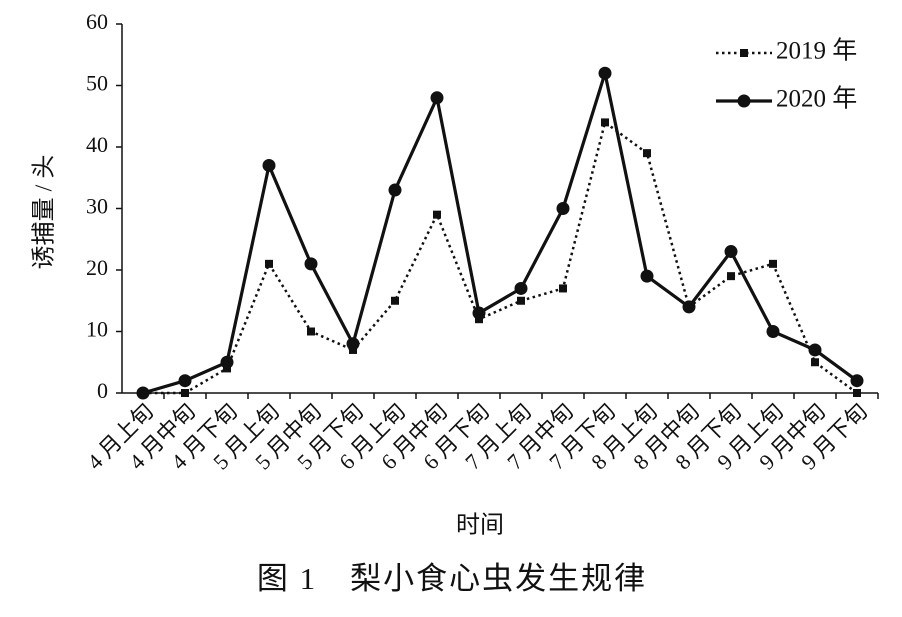  What do you see at coordinates (97, 21) in the screenshot?
I see `y-tick-label: 60` at bounding box center [97, 21].